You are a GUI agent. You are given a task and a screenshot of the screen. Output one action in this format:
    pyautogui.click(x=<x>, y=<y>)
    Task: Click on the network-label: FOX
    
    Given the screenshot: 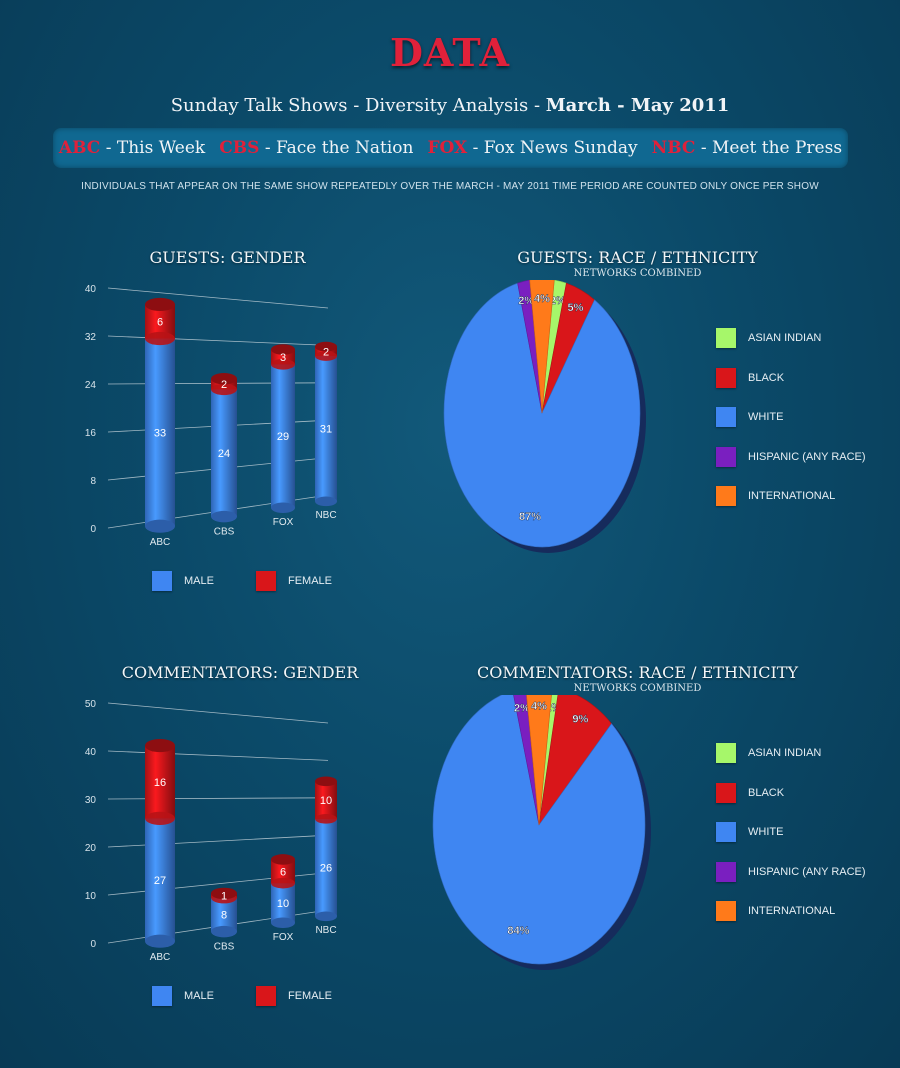 What is the action you would take?
    pyautogui.click(x=447, y=148)
    